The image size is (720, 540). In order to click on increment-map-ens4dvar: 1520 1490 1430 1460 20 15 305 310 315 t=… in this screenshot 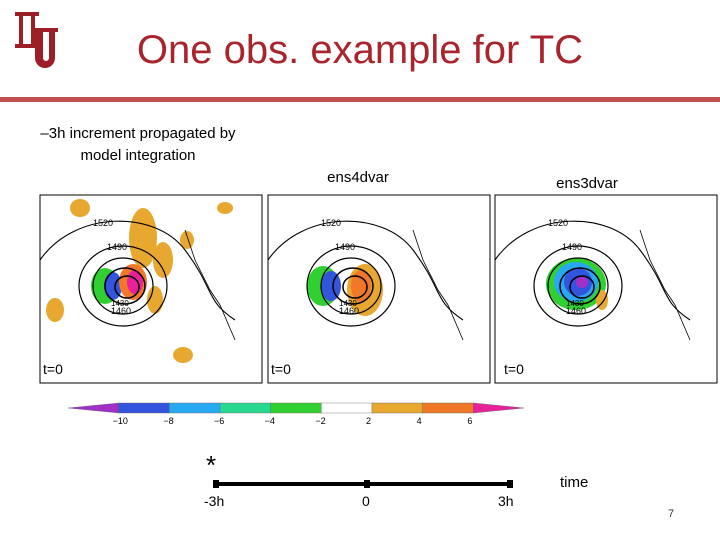, I will do `click(379, 289)`.